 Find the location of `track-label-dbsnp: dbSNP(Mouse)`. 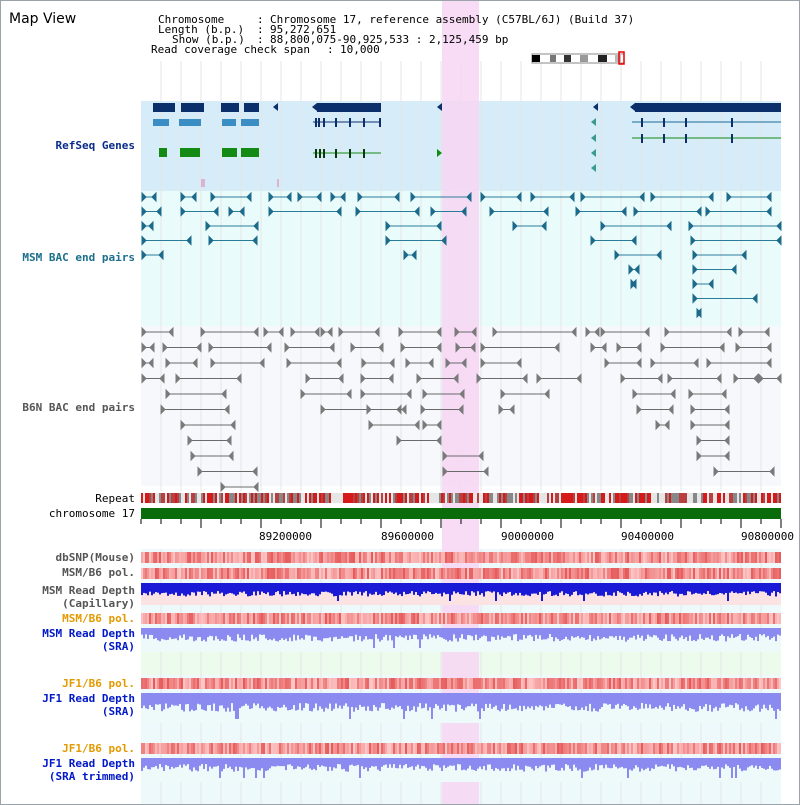

track-label-dbsnp: dbSNP(Mouse) is located at coordinates (95, 557).